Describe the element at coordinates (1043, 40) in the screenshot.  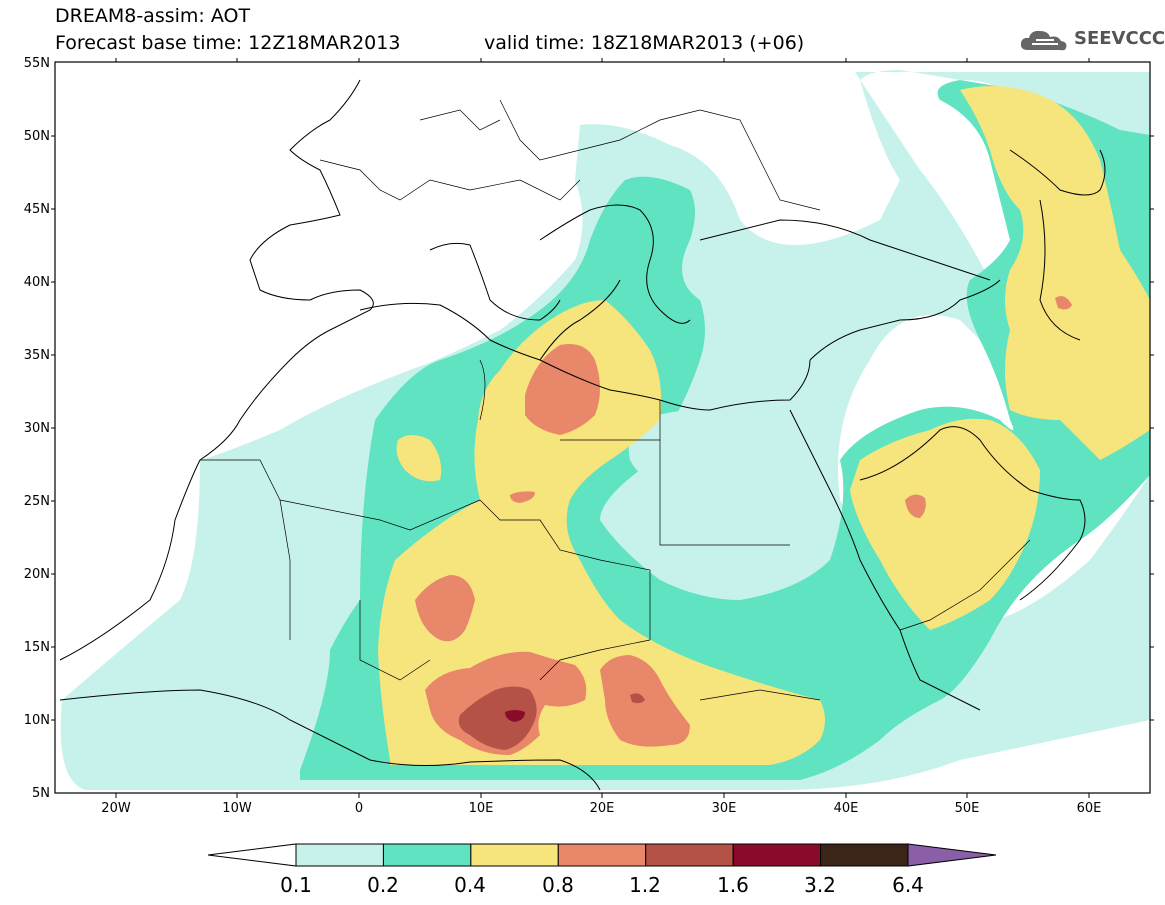
I see `cloud-logo-icon` at that location.